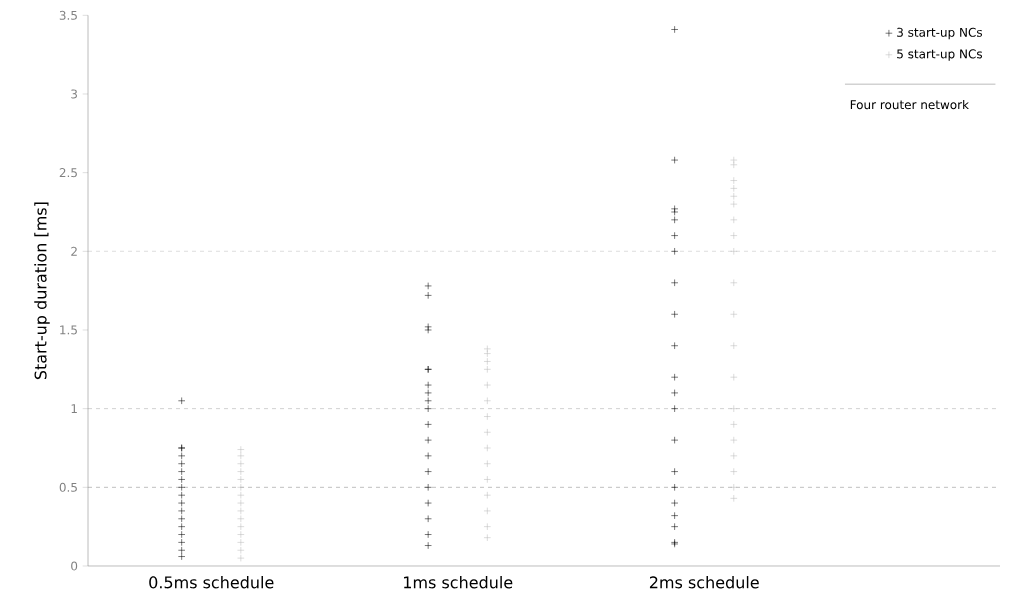 The width and height of the screenshot is (1022, 596). Describe the element at coordinates (68, 173) in the screenshot. I see `y-tick-label: 2.5` at that location.